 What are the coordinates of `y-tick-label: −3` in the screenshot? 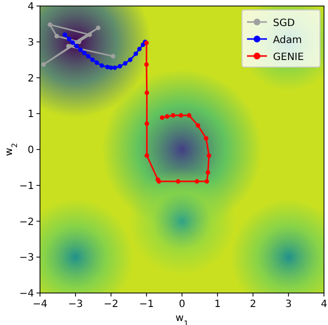 It's located at (26, 258).